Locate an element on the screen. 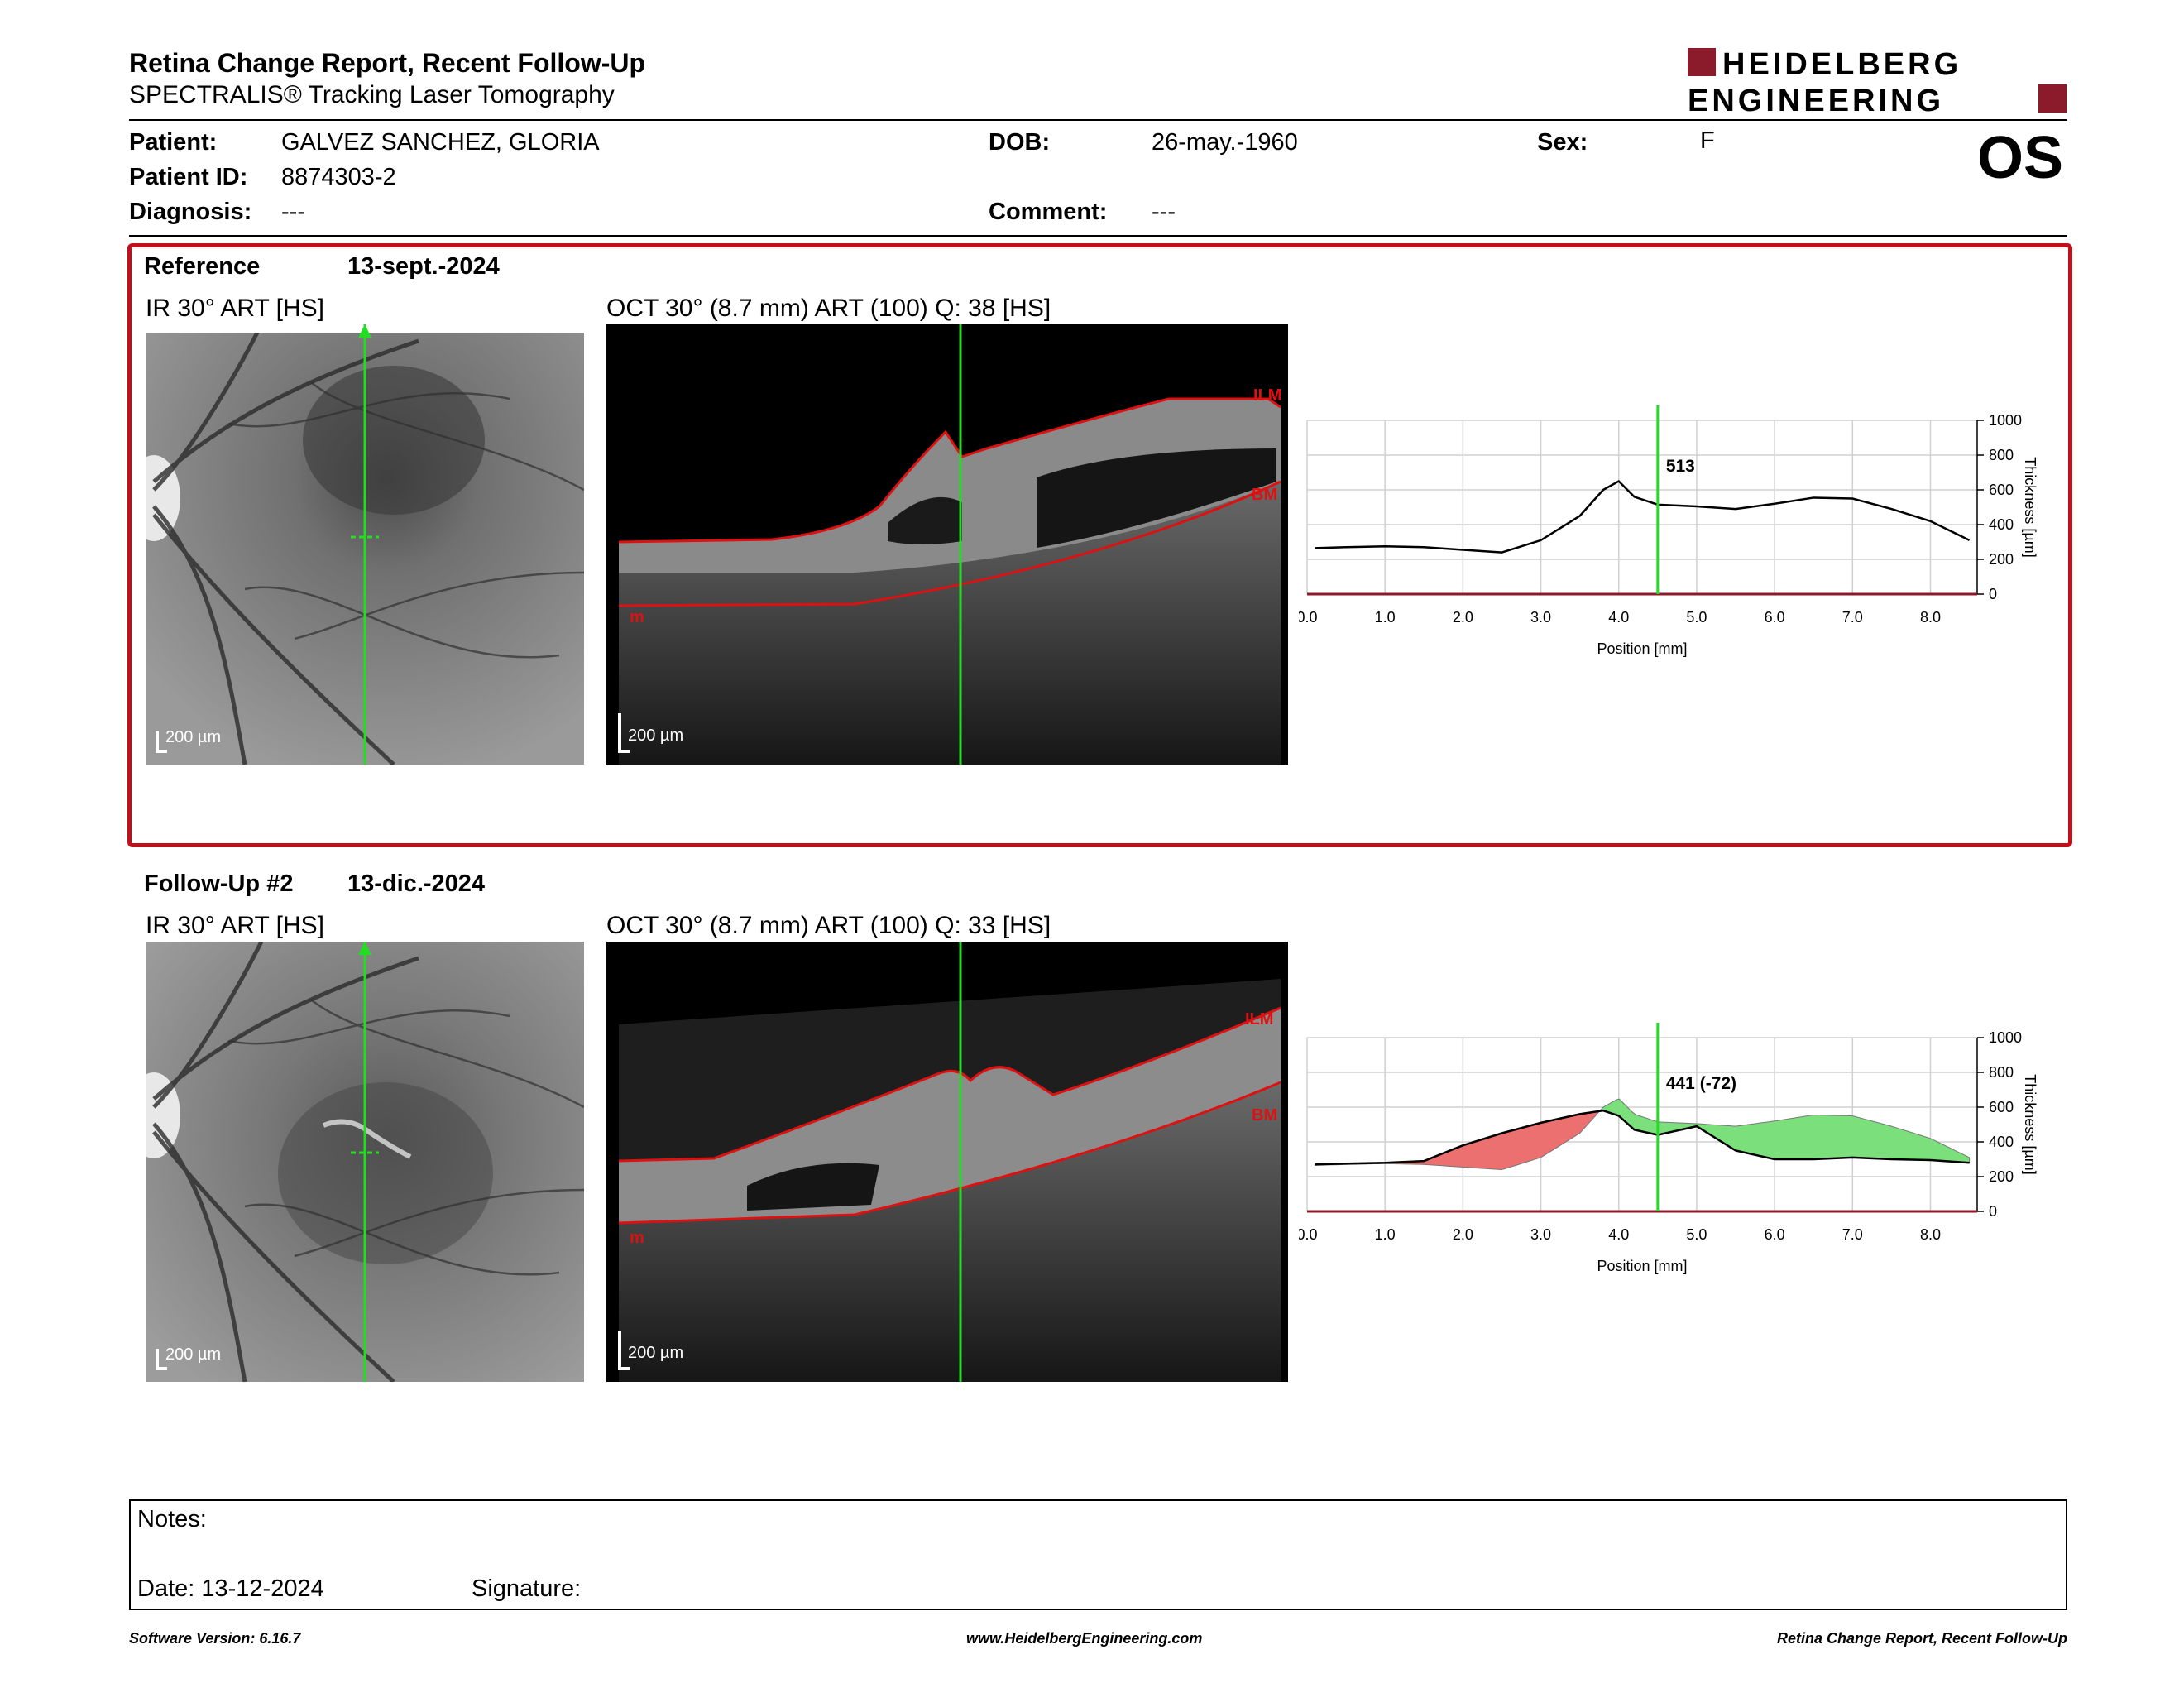 Image resolution: width=2184 pixels, height=1688 pixels. notes-label: Notes: is located at coordinates (172, 1519).